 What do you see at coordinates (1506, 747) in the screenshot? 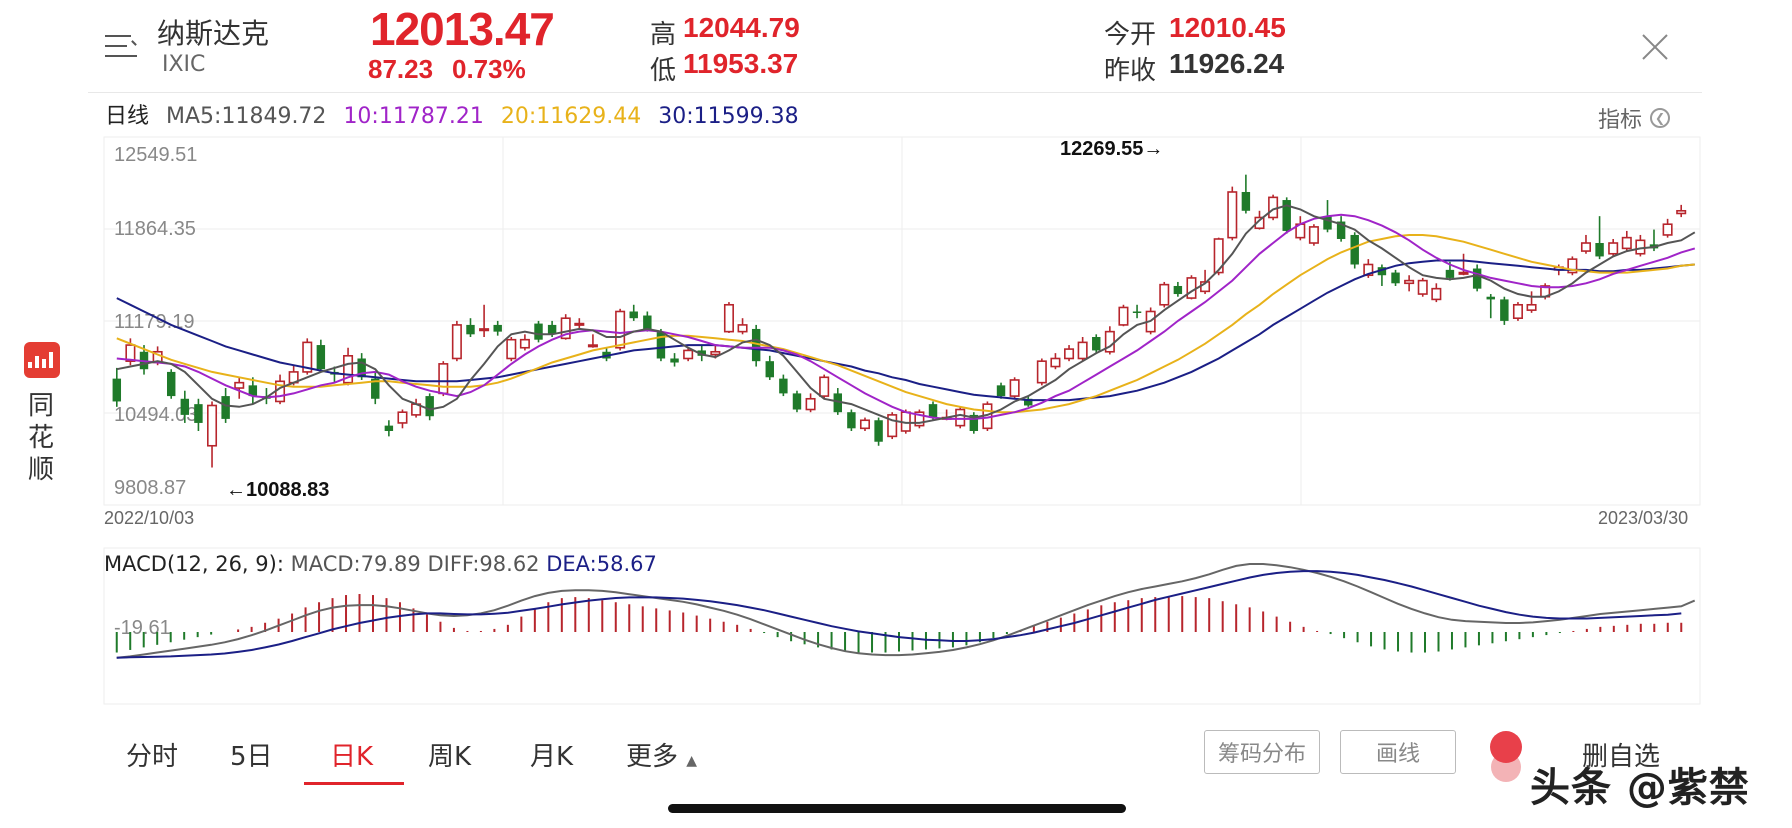
I see `favorite-icon` at bounding box center [1506, 747].